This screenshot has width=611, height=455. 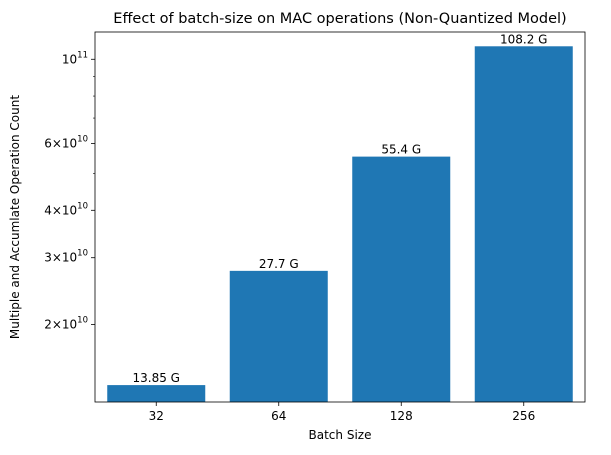 What do you see at coordinates (401, 150) in the screenshot?
I see `bar-value-label: 55.4 G` at bounding box center [401, 150].